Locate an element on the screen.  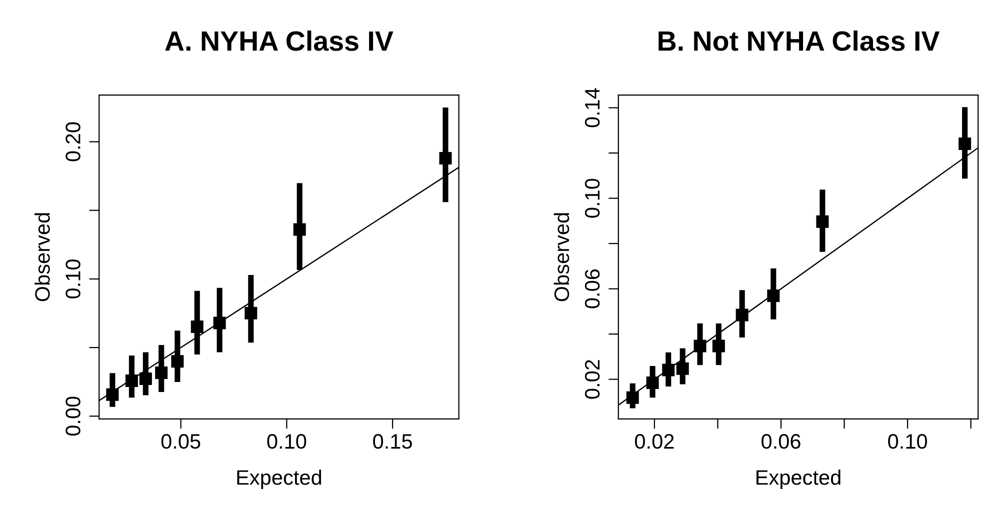
x-tick-label: 0.06 is located at coordinates (781, 441).